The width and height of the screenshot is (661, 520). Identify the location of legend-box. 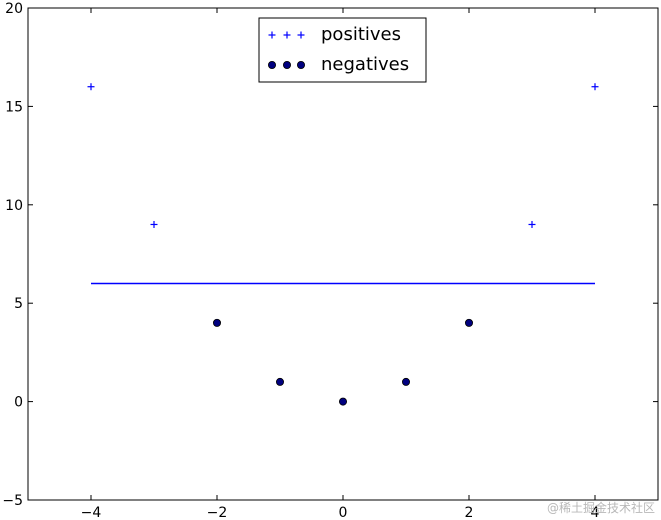
(342, 50).